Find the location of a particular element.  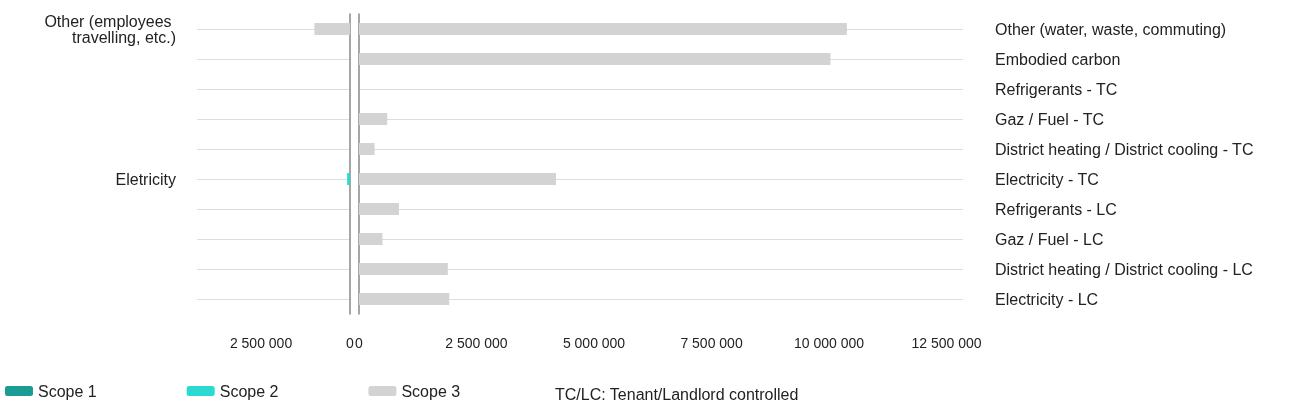

y-tick-label: Gaz / Fuel - LC is located at coordinates (1049, 239).